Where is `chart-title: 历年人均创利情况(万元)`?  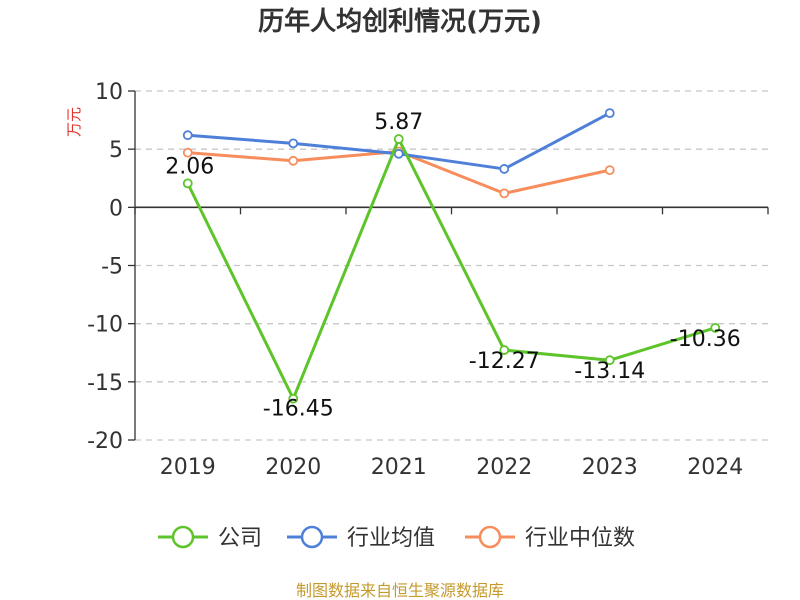
chart-title: 历年人均创利情况(万元) is located at coordinates (400, 21).